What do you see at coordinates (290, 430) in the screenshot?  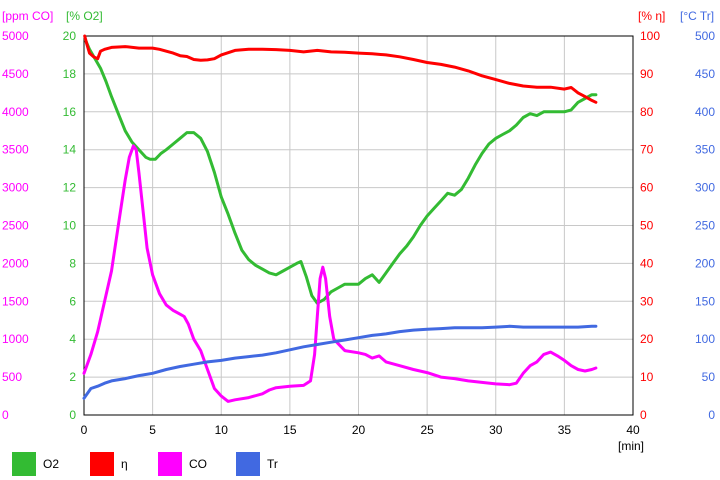 I see `x-tick-label: 15` at bounding box center [290, 430].